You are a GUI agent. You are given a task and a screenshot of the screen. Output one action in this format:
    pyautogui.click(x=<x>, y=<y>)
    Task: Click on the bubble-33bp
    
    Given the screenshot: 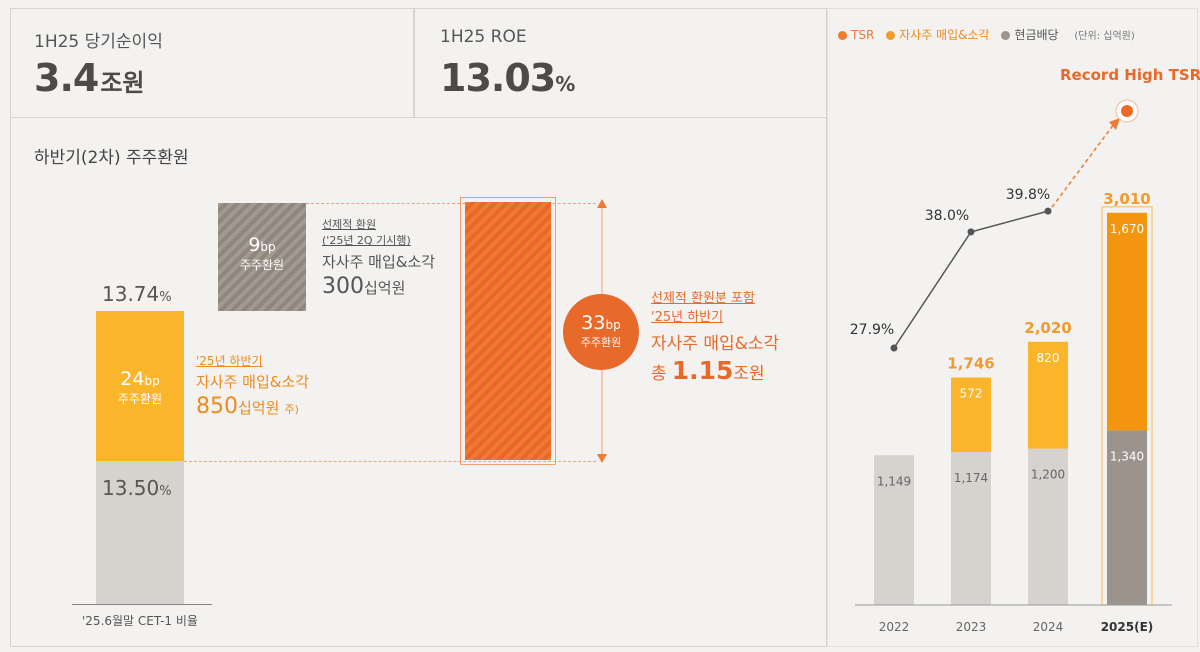 What is the action you would take?
    pyautogui.click(x=601, y=332)
    